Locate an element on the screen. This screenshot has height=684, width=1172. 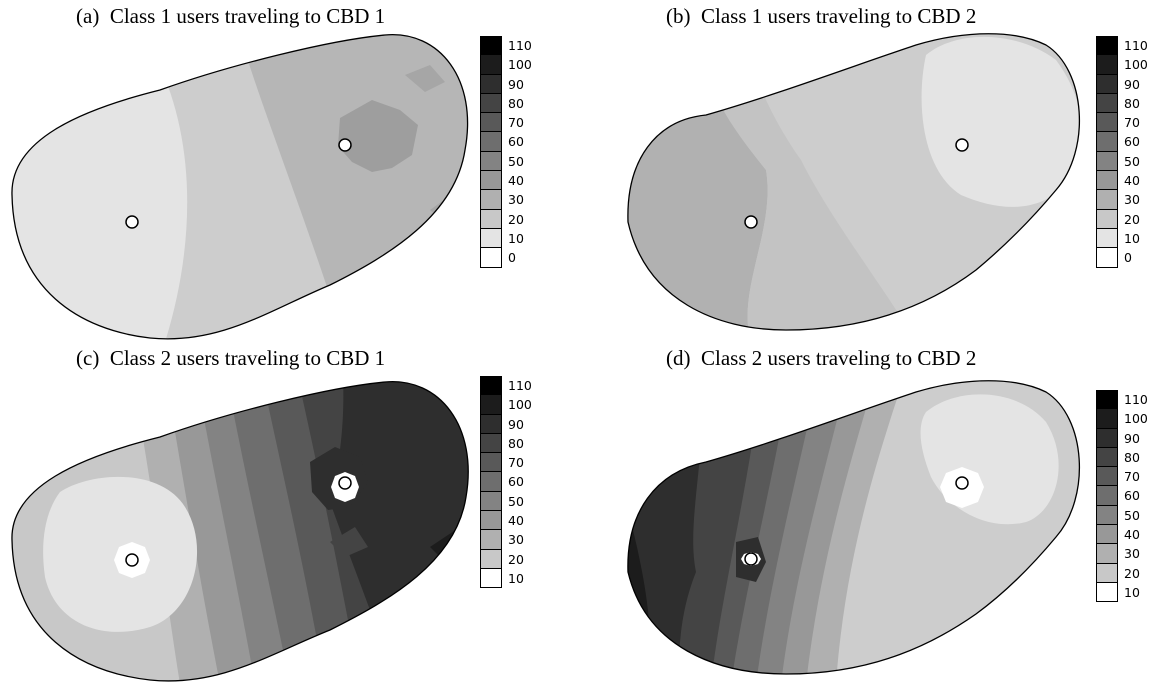
panel-label: (a) is located at coordinates (88, 16).